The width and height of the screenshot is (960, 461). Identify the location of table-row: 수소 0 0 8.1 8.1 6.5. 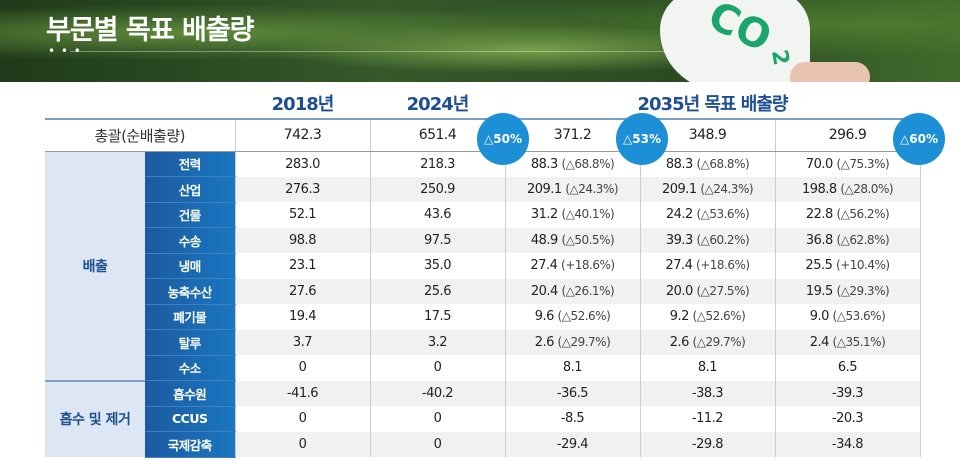
(483, 368).